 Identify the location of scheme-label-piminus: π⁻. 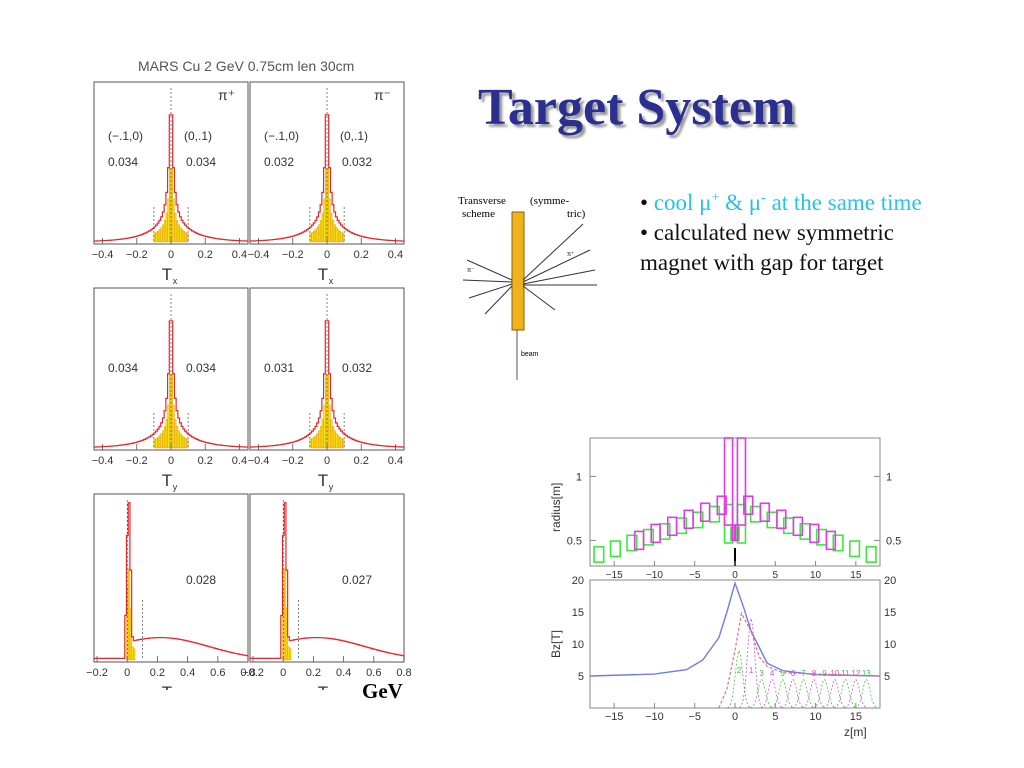
(470, 271).